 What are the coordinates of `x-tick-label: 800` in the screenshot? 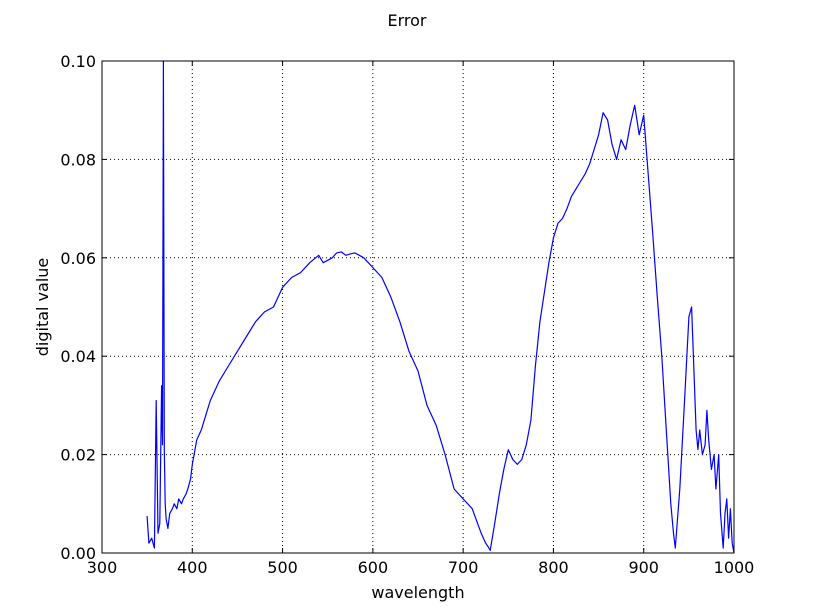 It's located at (553, 567).